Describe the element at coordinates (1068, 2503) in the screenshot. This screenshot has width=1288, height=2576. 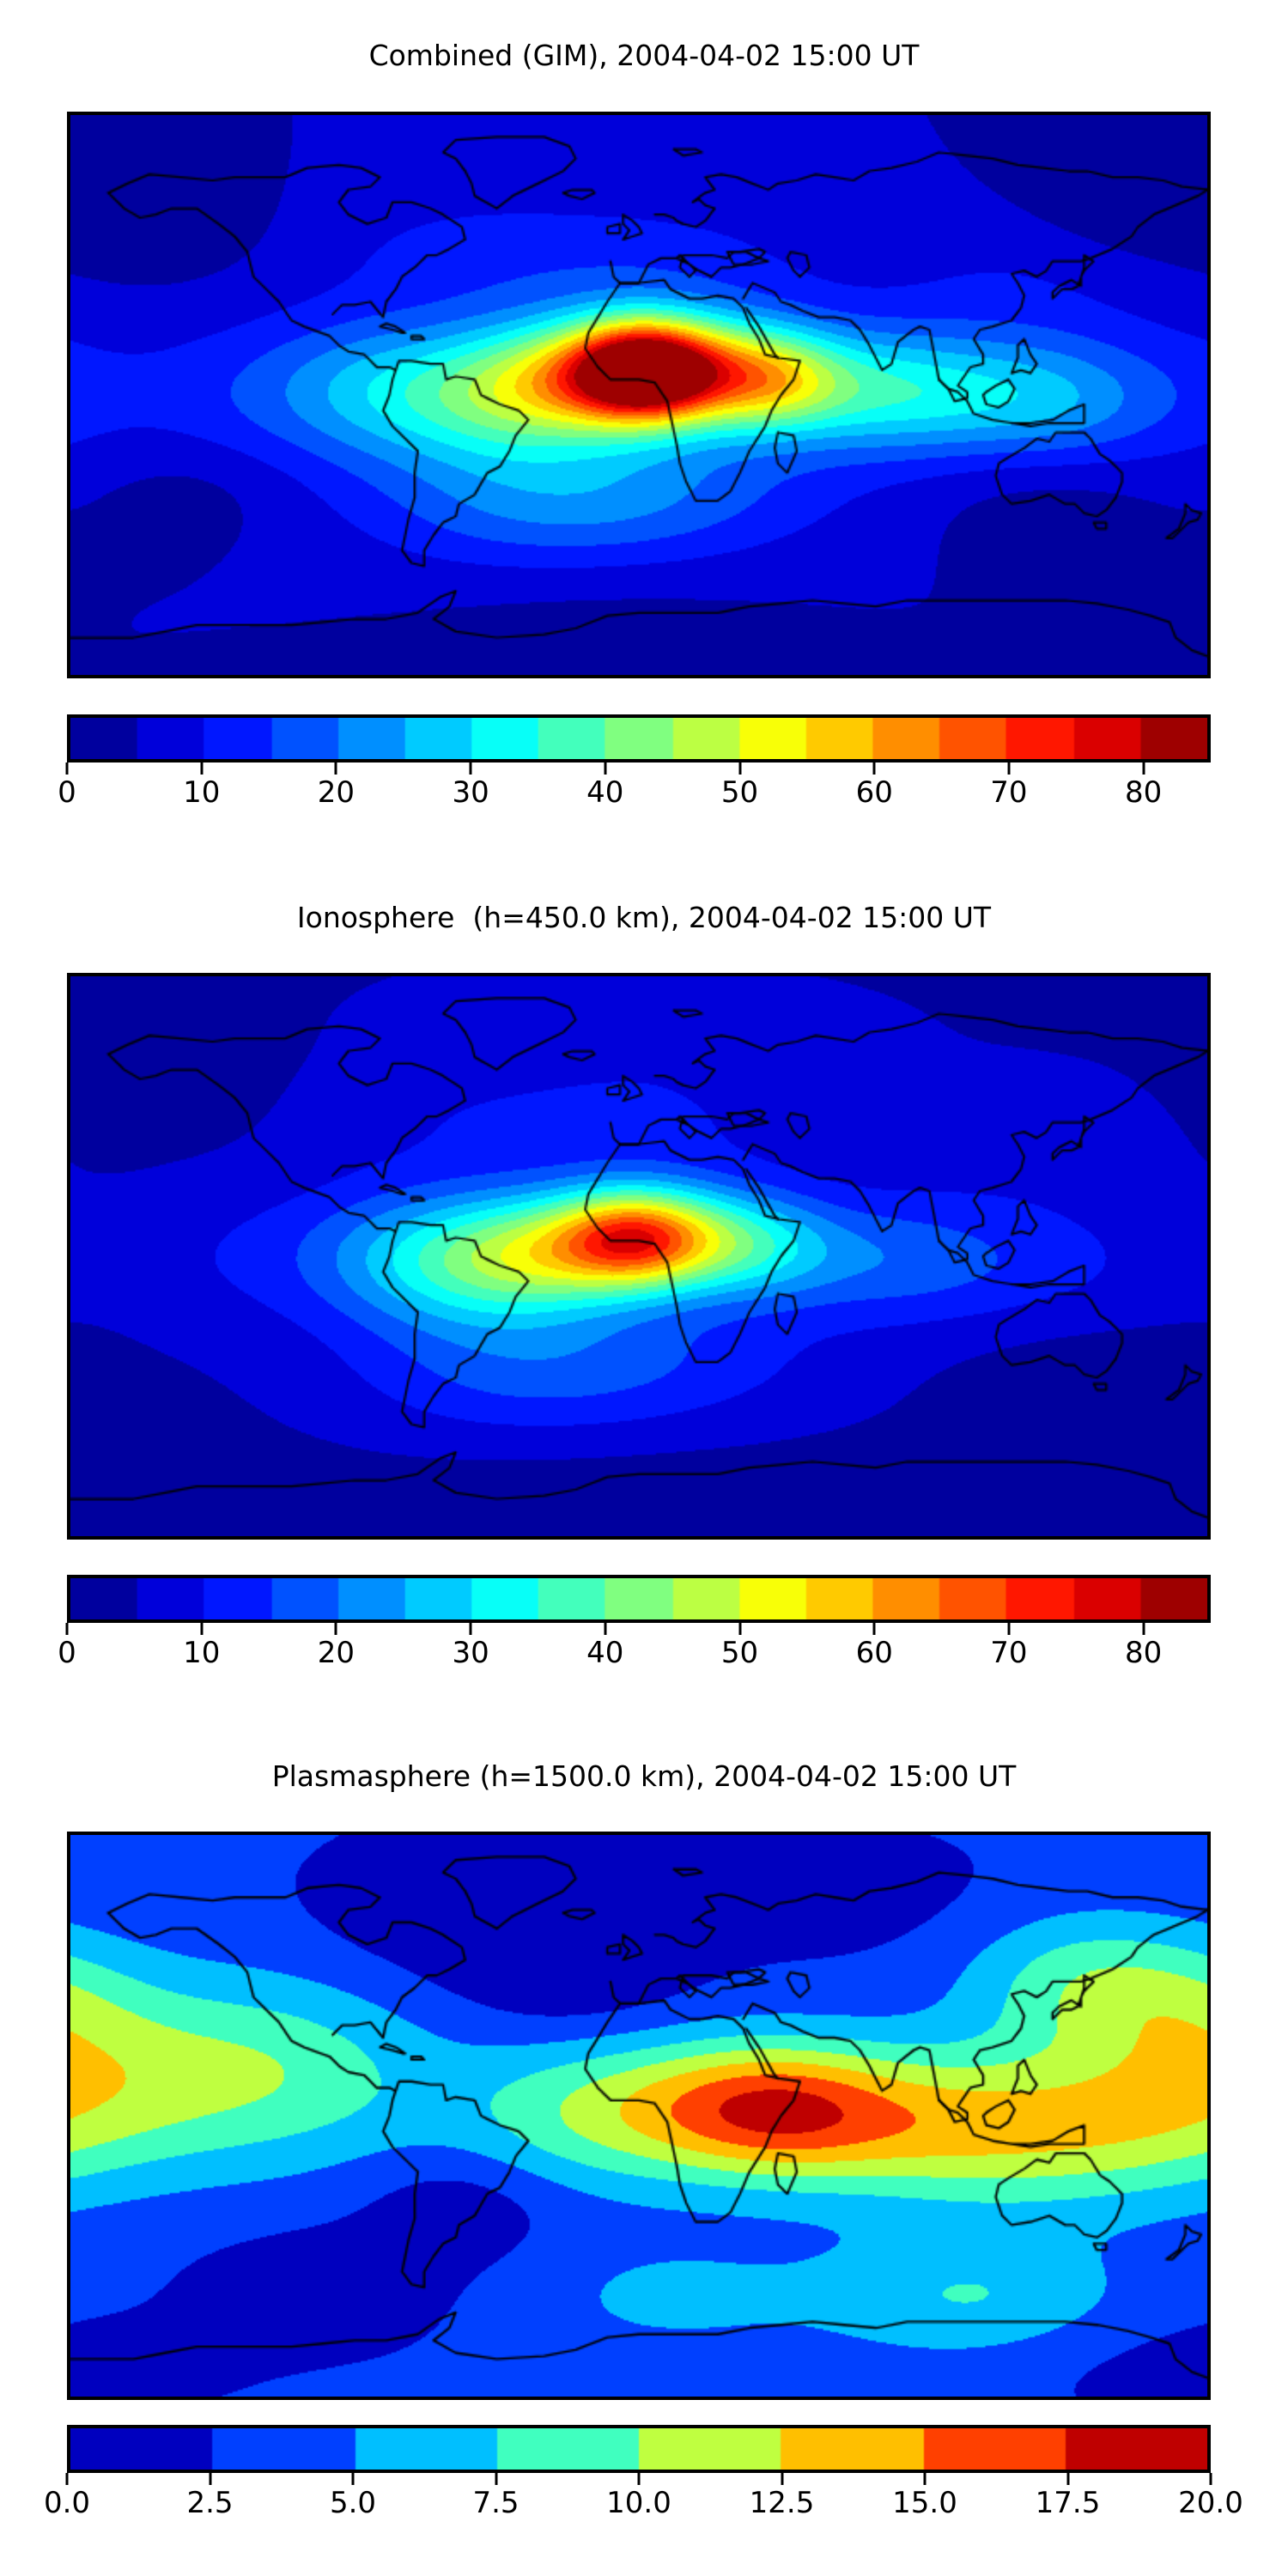
I see `colorbar-tick-label: 17.5` at that location.